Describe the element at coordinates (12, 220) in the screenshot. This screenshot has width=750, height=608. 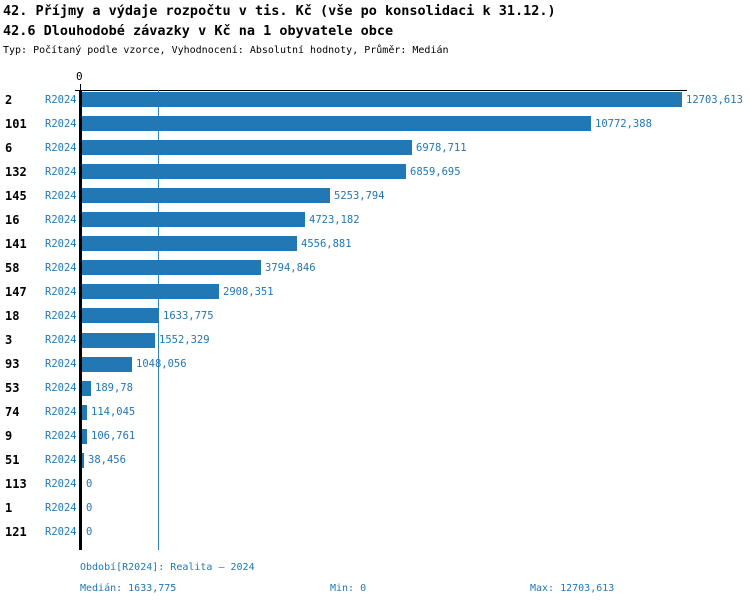
I see `row-rank-label: 16` at that location.